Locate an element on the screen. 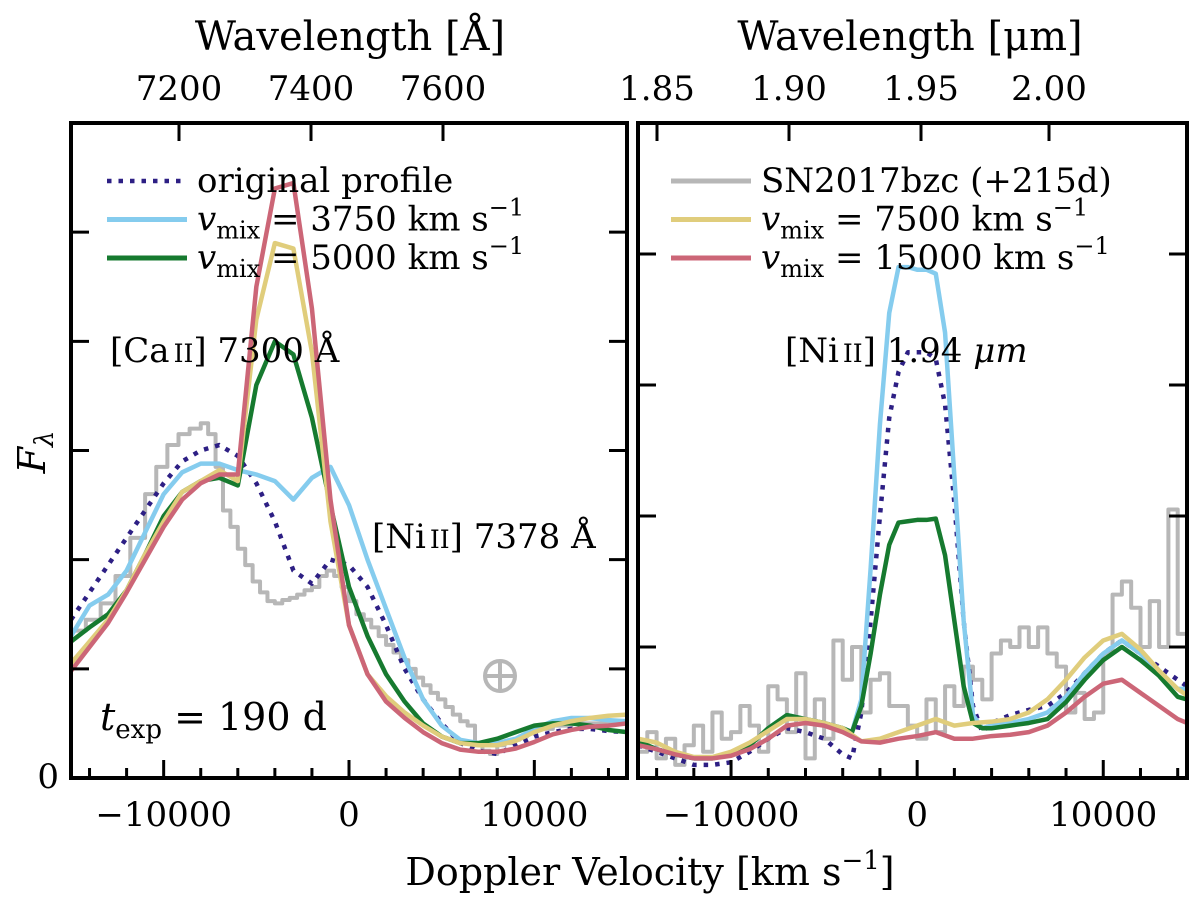  line-label: [Ca II] 7300 Å is located at coordinates (225, 350).